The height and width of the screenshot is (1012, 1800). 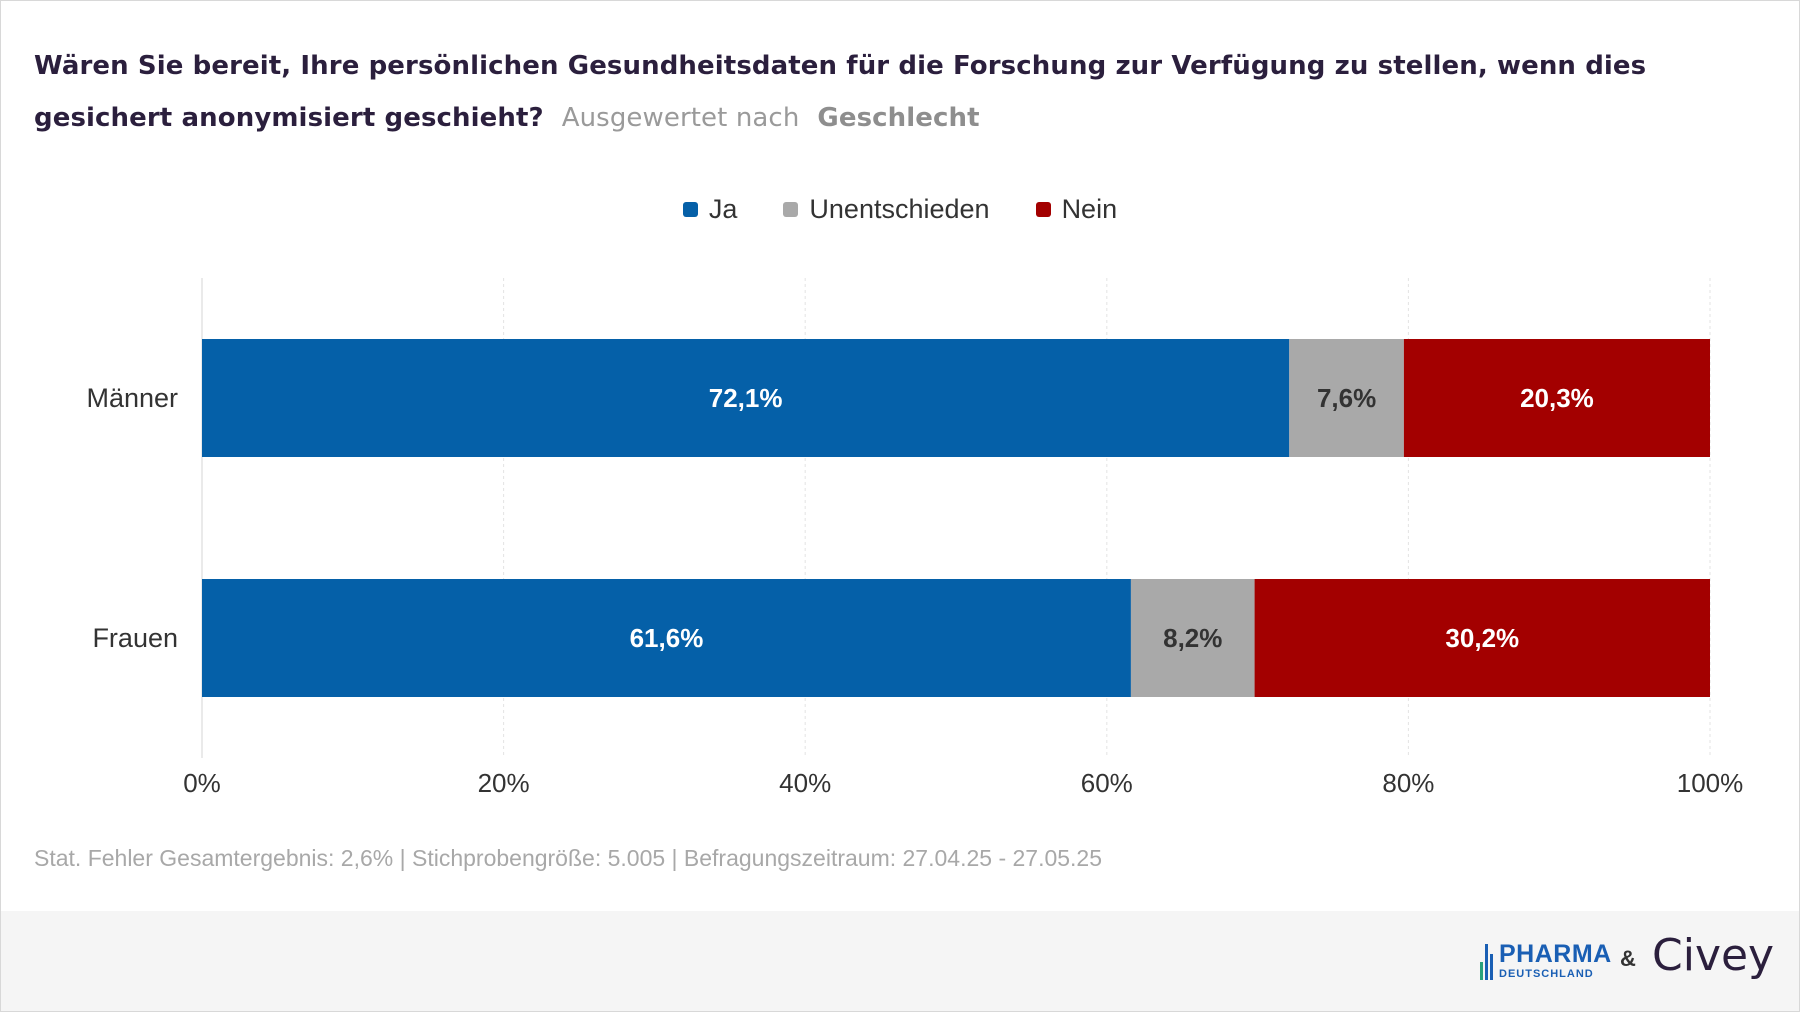 I want to click on legend: Ja Unentschieden Nein, so click(x=900, y=209).